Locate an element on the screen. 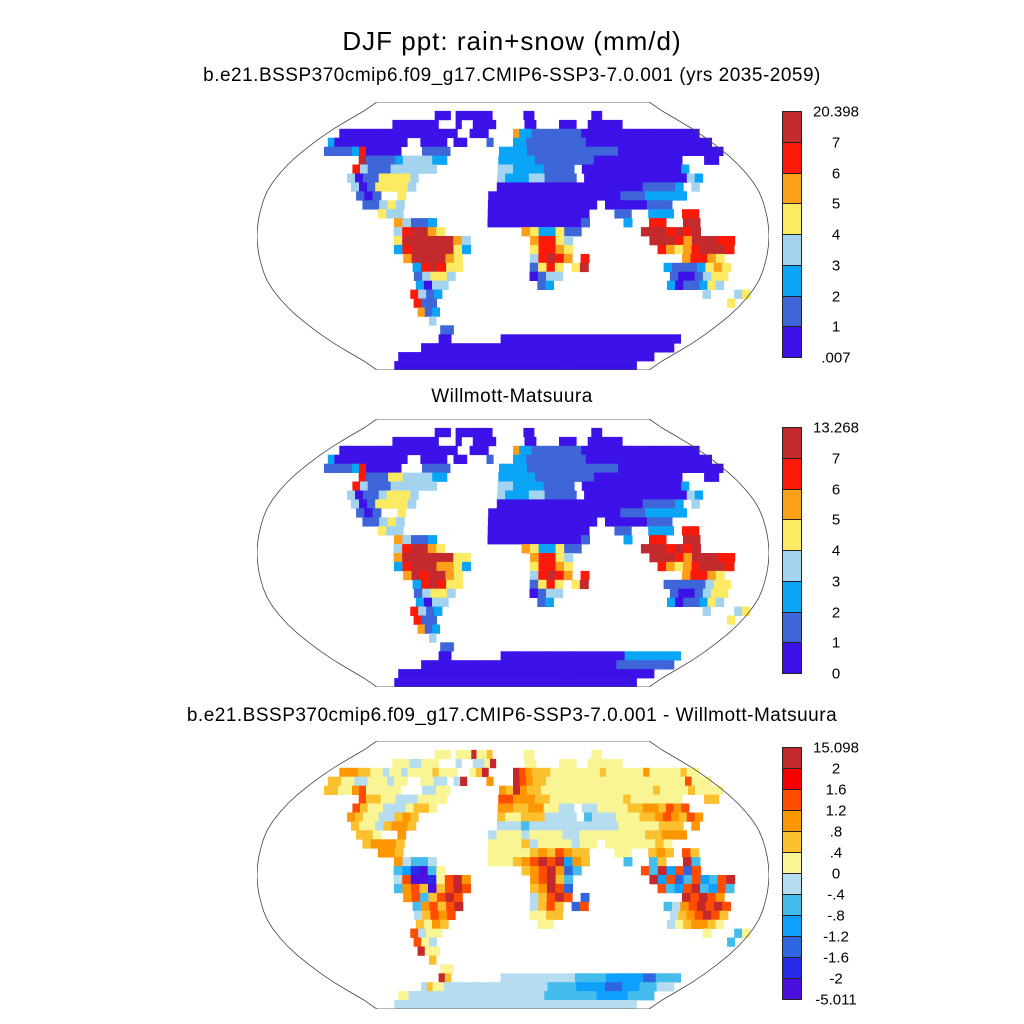  colorbar-observations: 13.268 7 6 5 4 3 2 1 0 is located at coordinates (820, 551).